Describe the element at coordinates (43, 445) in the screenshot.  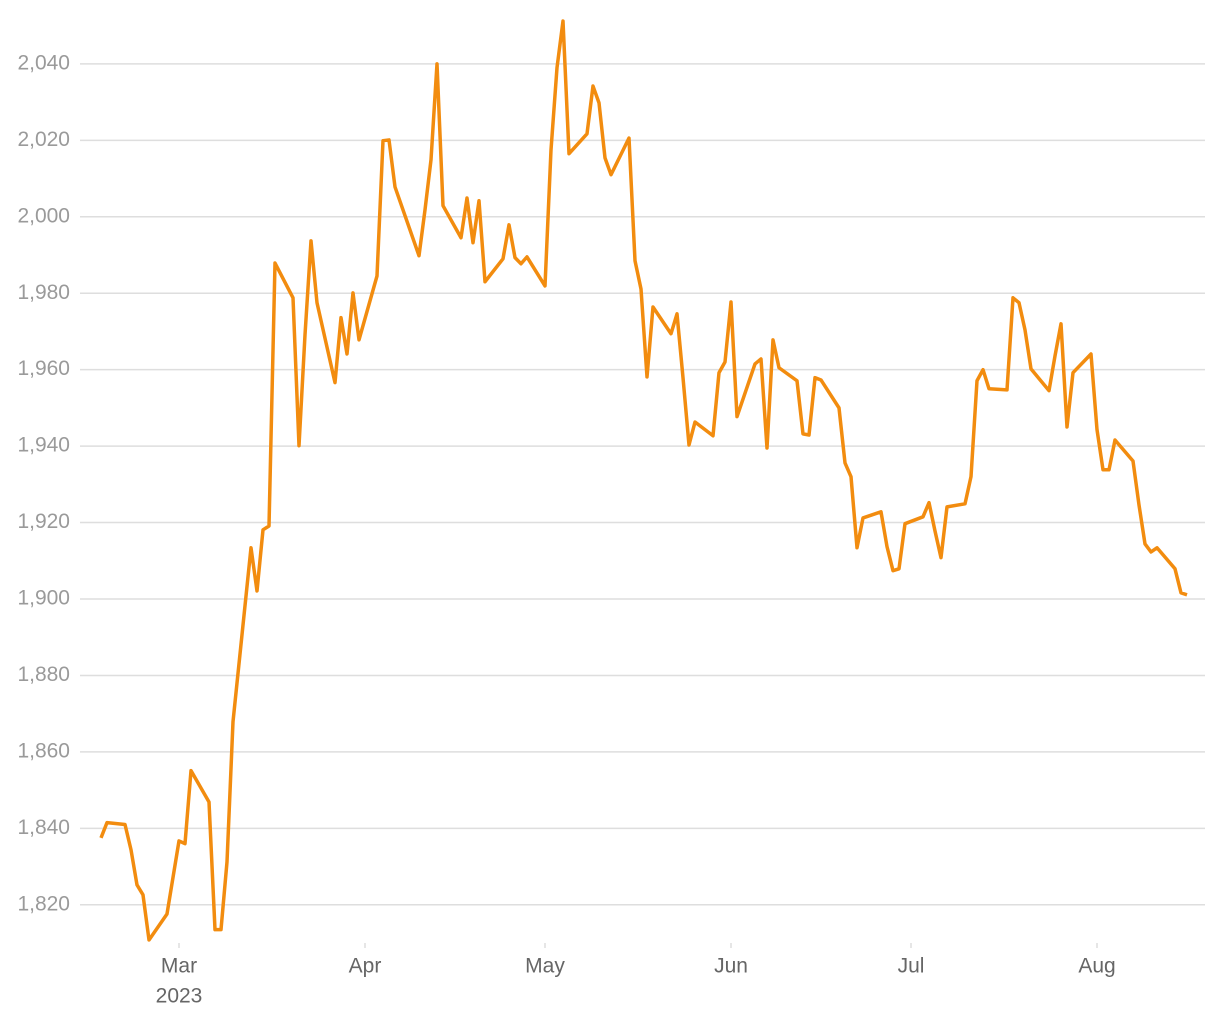
I see `y-tick-label: 1,940` at that location.